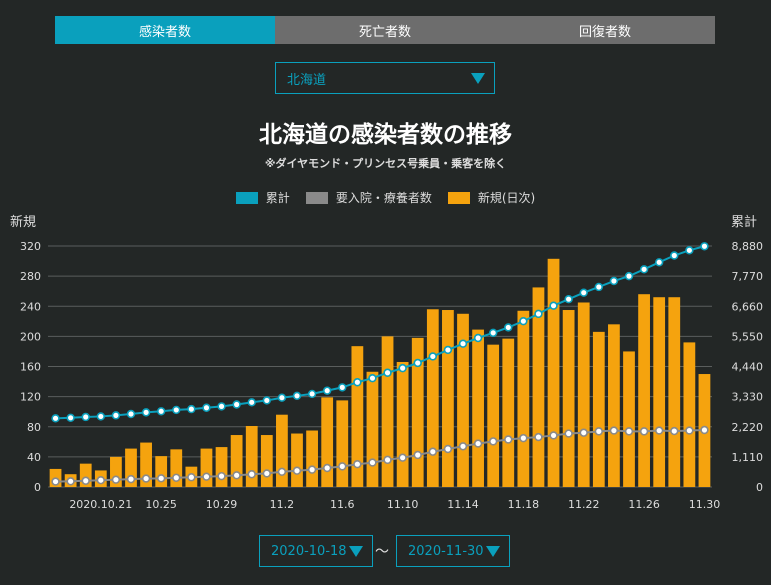  Describe the element at coordinates (368, 197) in the screenshot. I see `legend-item-hospitalized: 要入院・療養者数` at that location.